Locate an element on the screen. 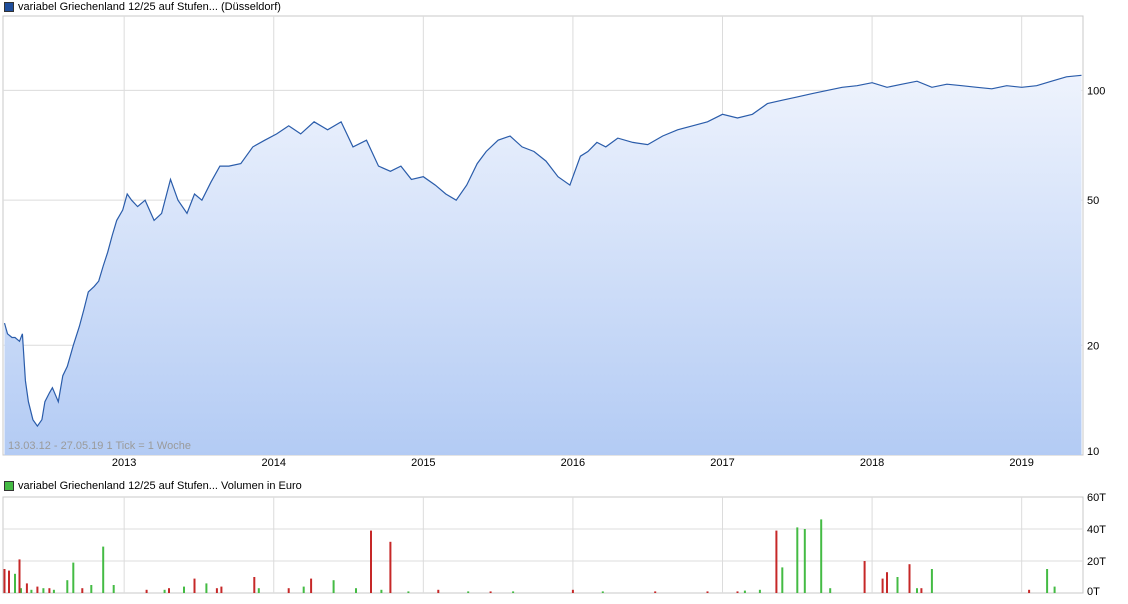  volume-y-axis: 60T 40T 20T 0T is located at coordinates (1096, 545).